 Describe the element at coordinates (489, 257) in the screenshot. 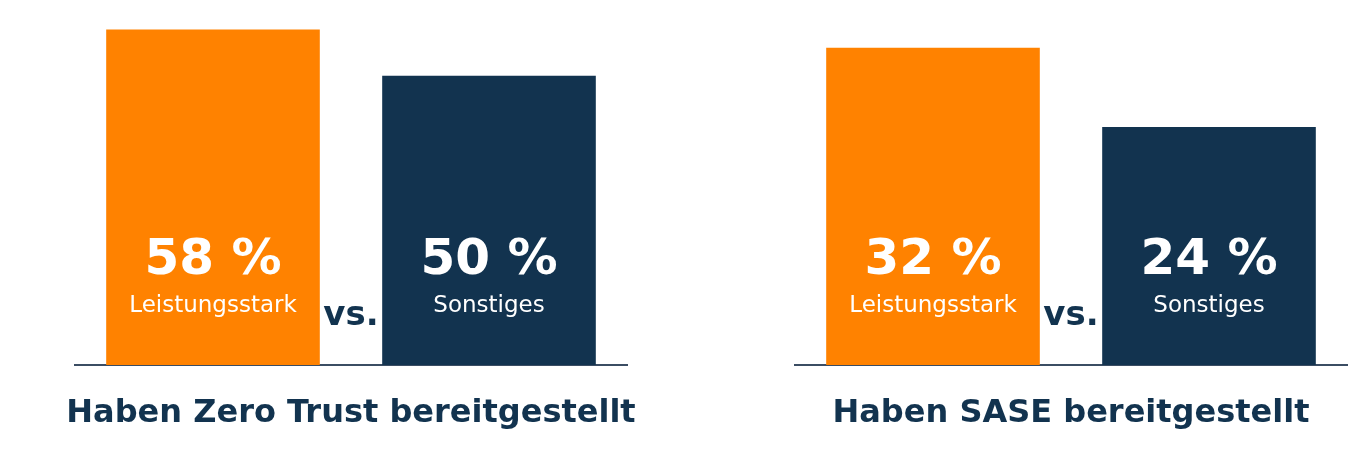

I see `data-label: 50 %` at that location.